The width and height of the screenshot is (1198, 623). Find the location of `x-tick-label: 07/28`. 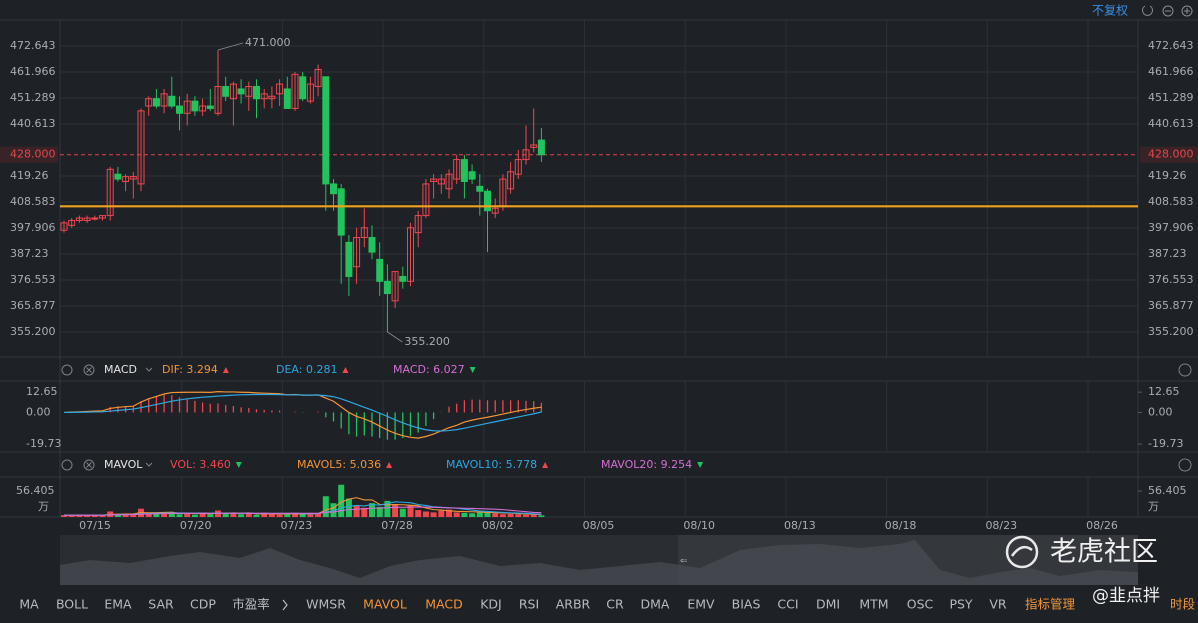

x-tick-label: 07/28 is located at coordinates (397, 525).